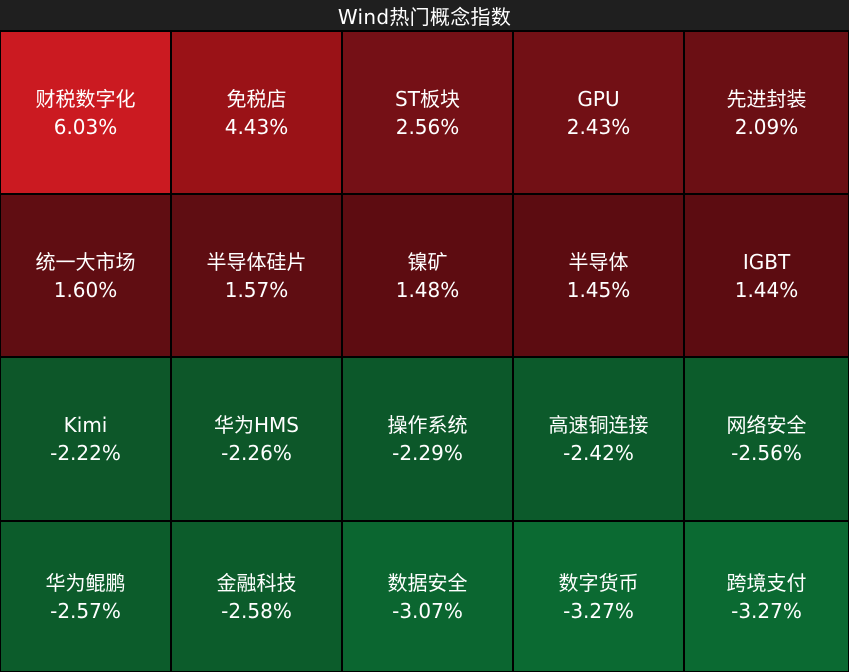 Image resolution: width=849 pixels, height=672 pixels. I want to click on tile-name: 数据安全, so click(427, 582).